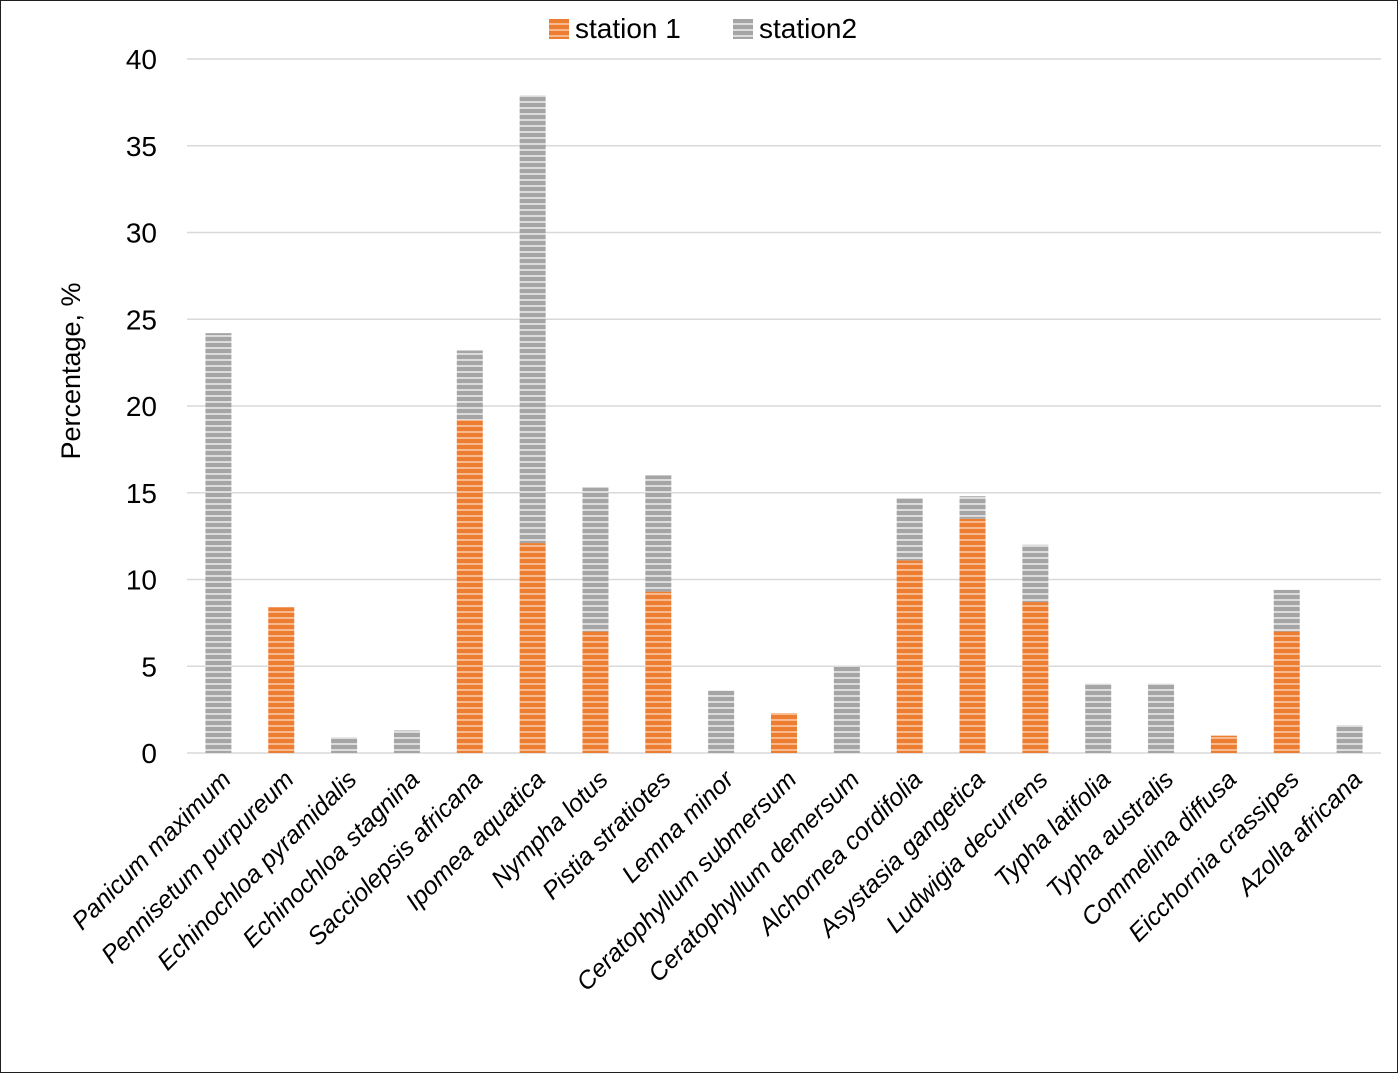 The height and width of the screenshot is (1073, 1398). Describe the element at coordinates (149, 753) in the screenshot. I see `y-tick-label: 0` at that location.